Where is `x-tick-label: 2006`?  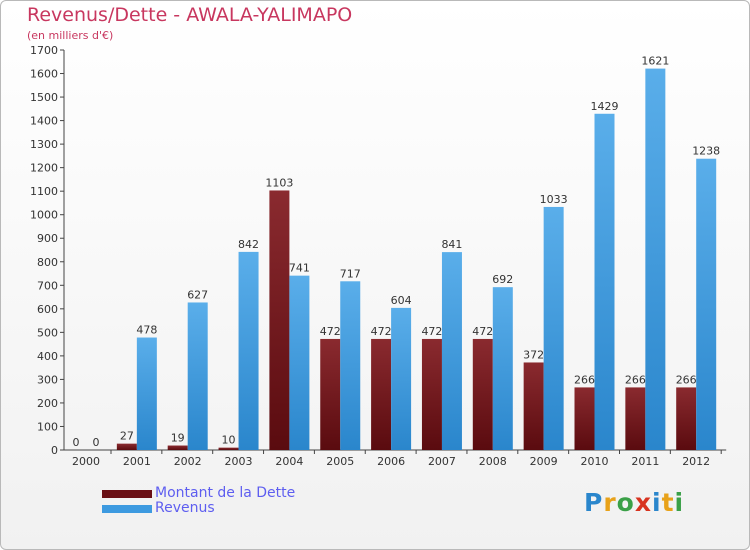
x-tick-label: 2006 is located at coordinates (391, 461).